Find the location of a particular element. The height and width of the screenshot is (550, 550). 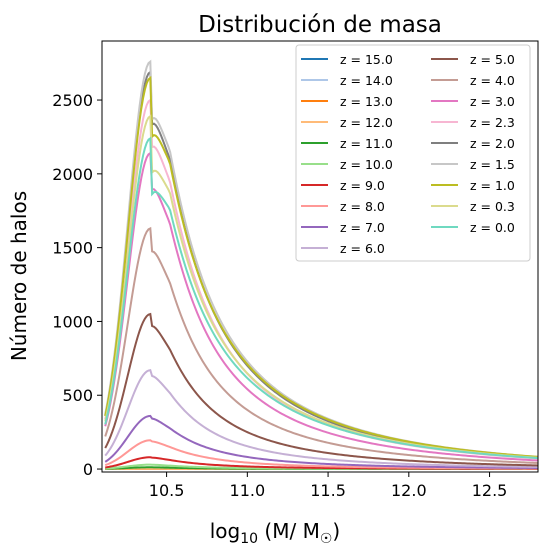

legend-label: z = 14.0 is located at coordinates (366, 80).